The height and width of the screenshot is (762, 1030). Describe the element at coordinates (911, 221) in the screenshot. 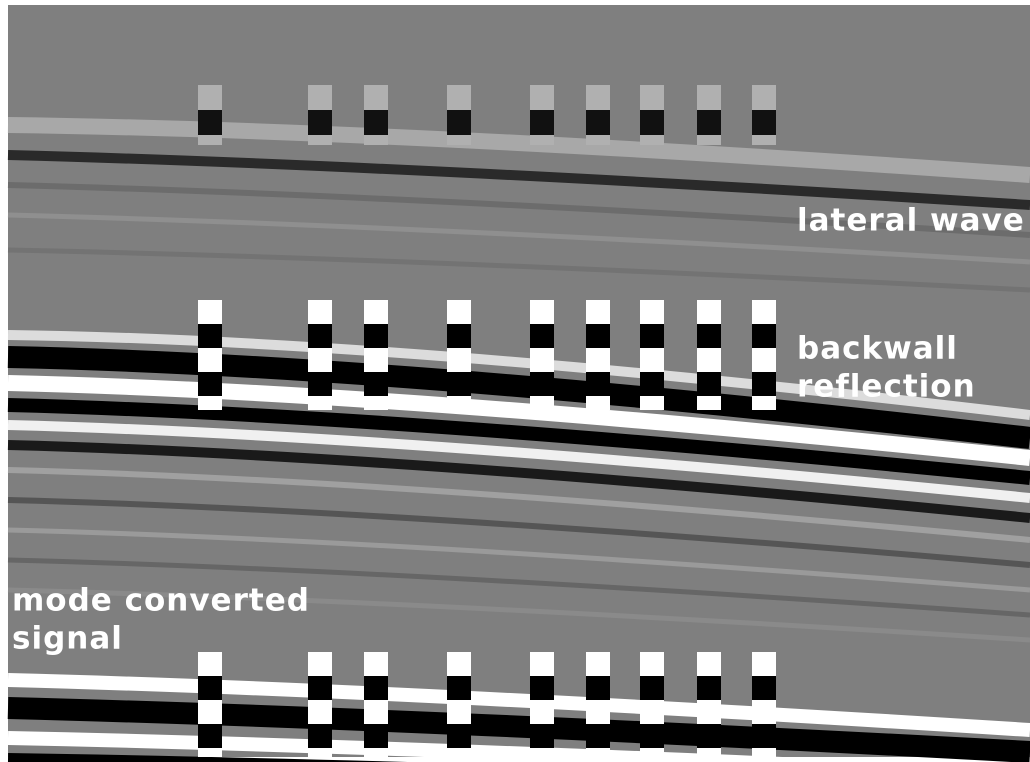

I see `annotation: lateral wave` at that location.